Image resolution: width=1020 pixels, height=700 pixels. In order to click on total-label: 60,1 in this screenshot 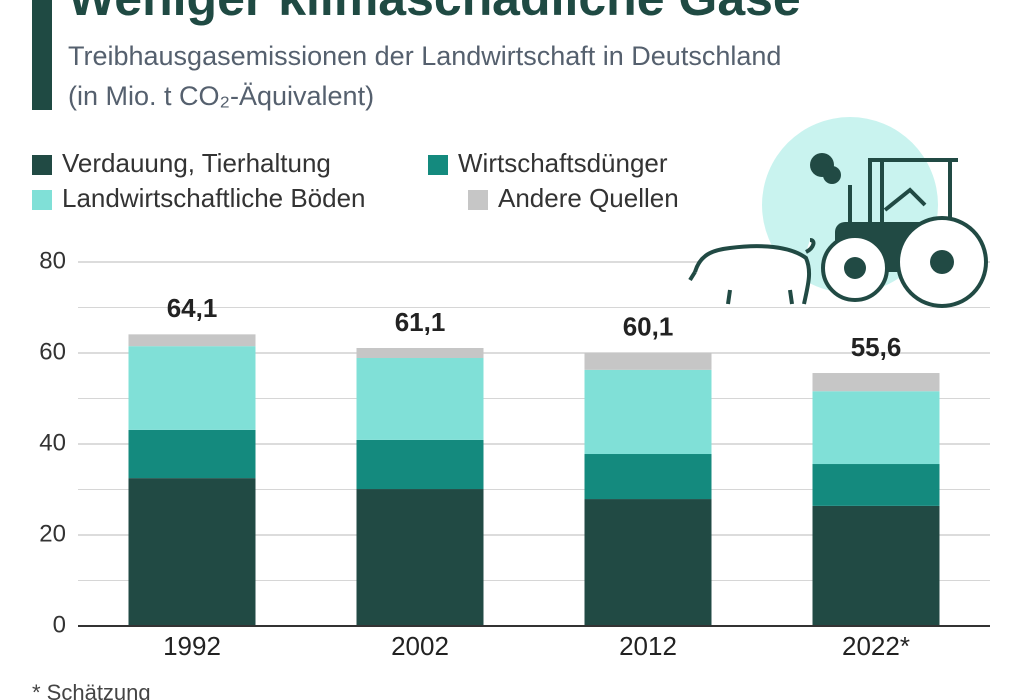, I will do `click(648, 326)`.